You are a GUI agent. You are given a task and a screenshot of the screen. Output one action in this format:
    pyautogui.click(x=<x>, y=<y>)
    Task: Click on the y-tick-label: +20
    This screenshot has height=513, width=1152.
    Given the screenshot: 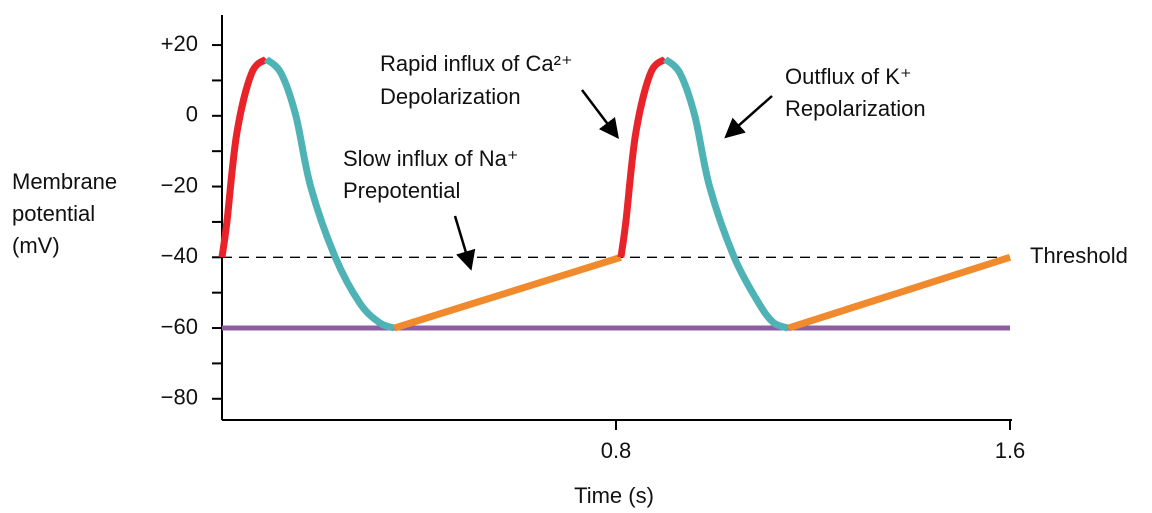 What is the action you would take?
    pyautogui.click(x=179, y=43)
    